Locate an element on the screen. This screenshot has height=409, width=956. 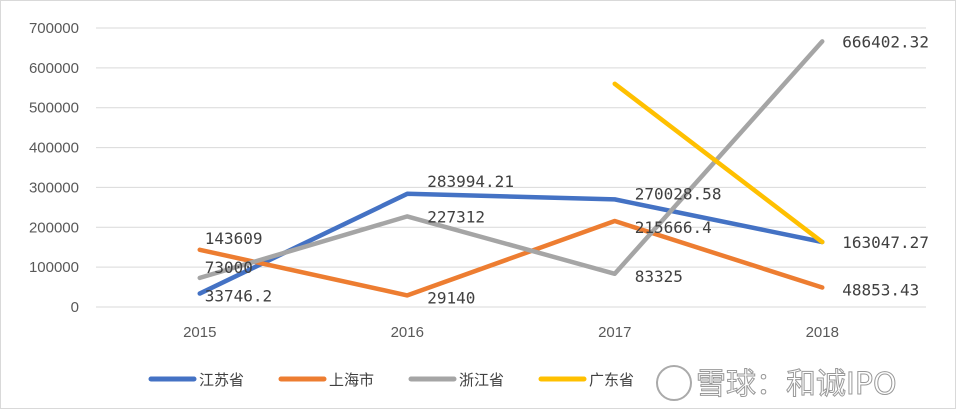
legend-label: 上海市 is located at coordinates (351, 380).